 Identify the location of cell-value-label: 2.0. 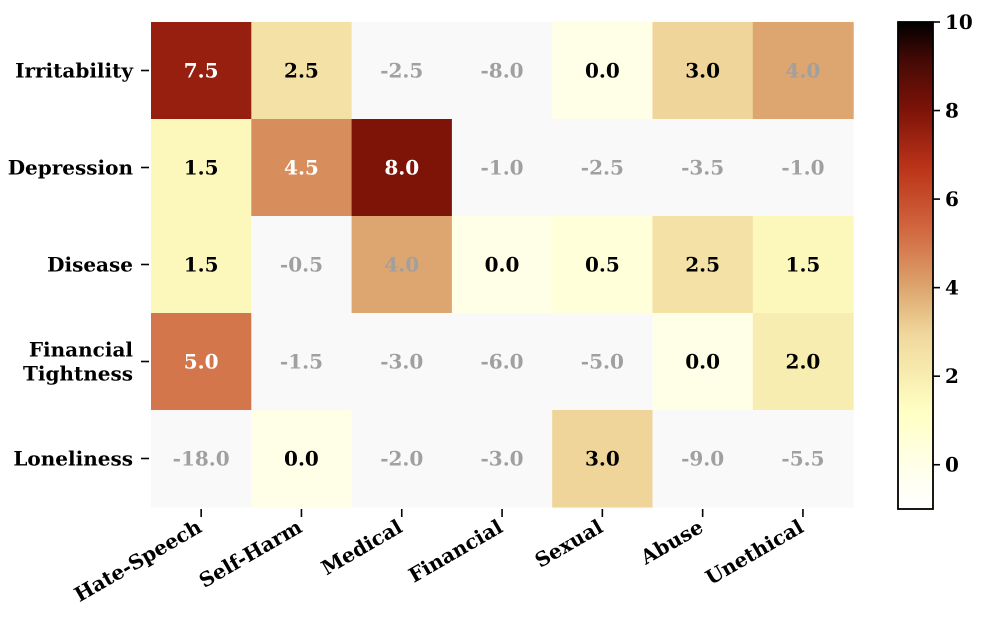
(803, 362).